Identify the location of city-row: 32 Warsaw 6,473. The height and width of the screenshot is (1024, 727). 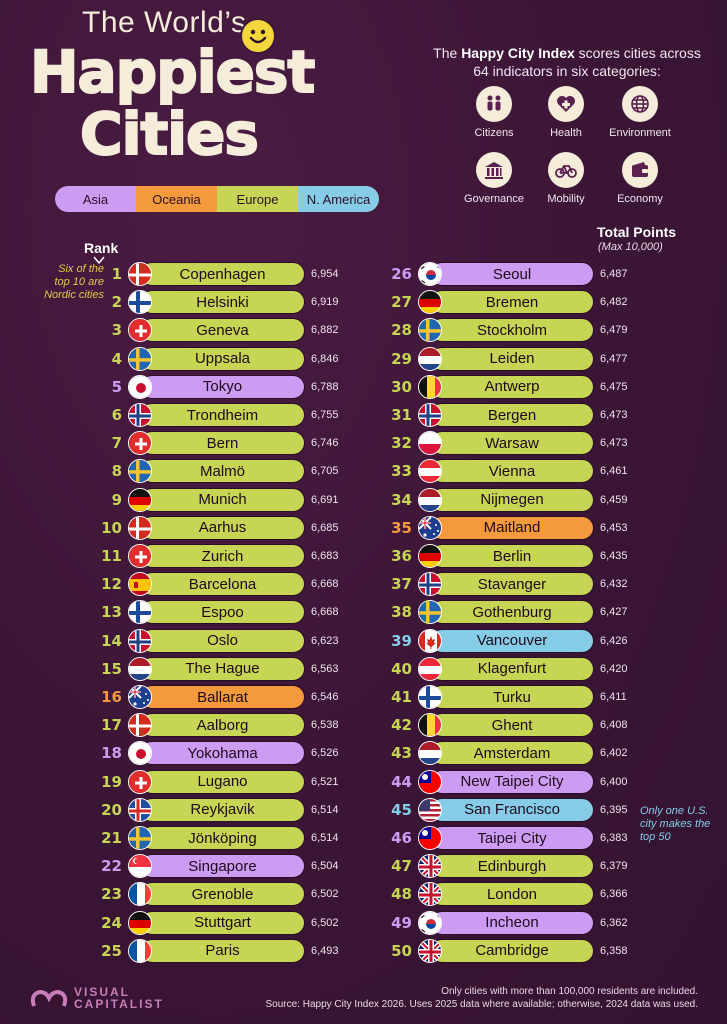
(363, 443).